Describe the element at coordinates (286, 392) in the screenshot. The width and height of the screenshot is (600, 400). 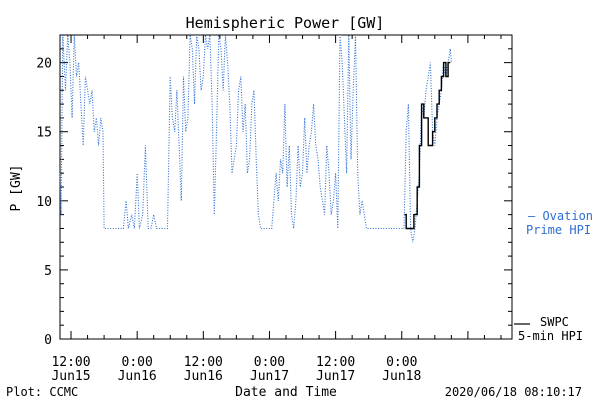
I see `x-axis-label: Date and Time` at that location.